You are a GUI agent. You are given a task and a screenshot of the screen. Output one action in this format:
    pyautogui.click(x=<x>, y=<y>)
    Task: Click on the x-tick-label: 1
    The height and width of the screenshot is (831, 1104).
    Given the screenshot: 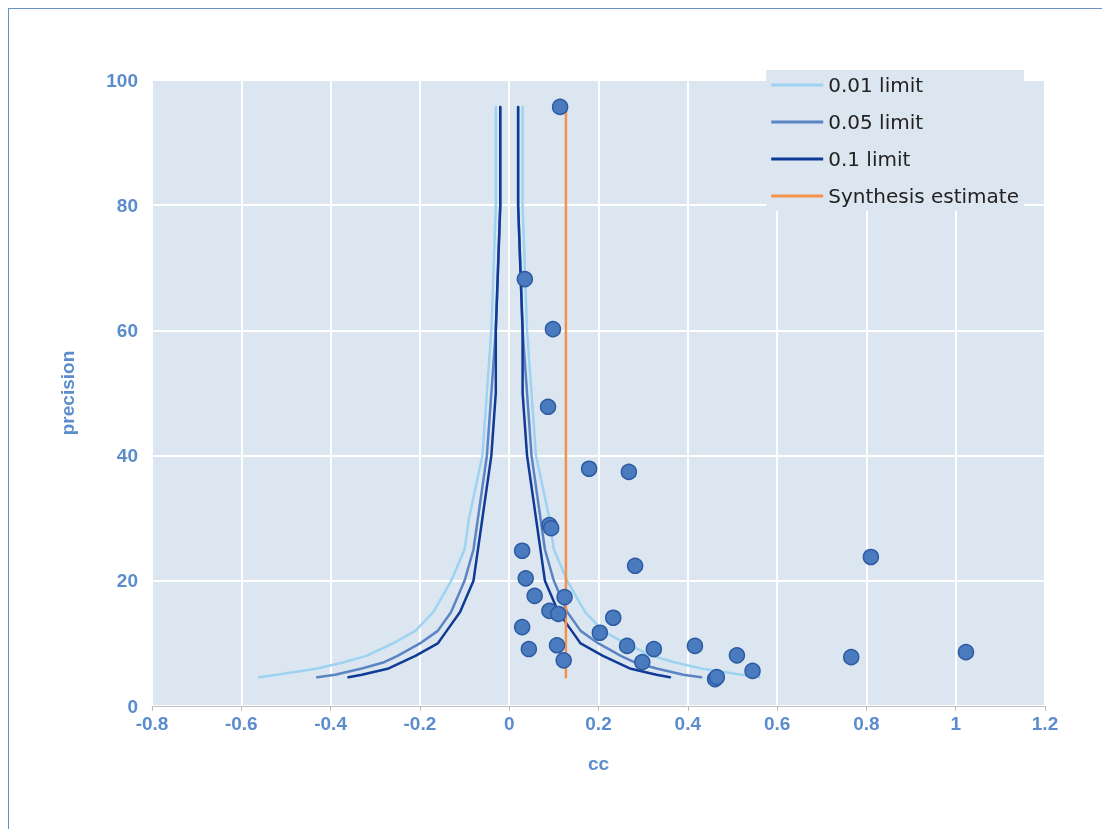 What is the action you would take?
    pyautogui.click(x=956, y=723)
    